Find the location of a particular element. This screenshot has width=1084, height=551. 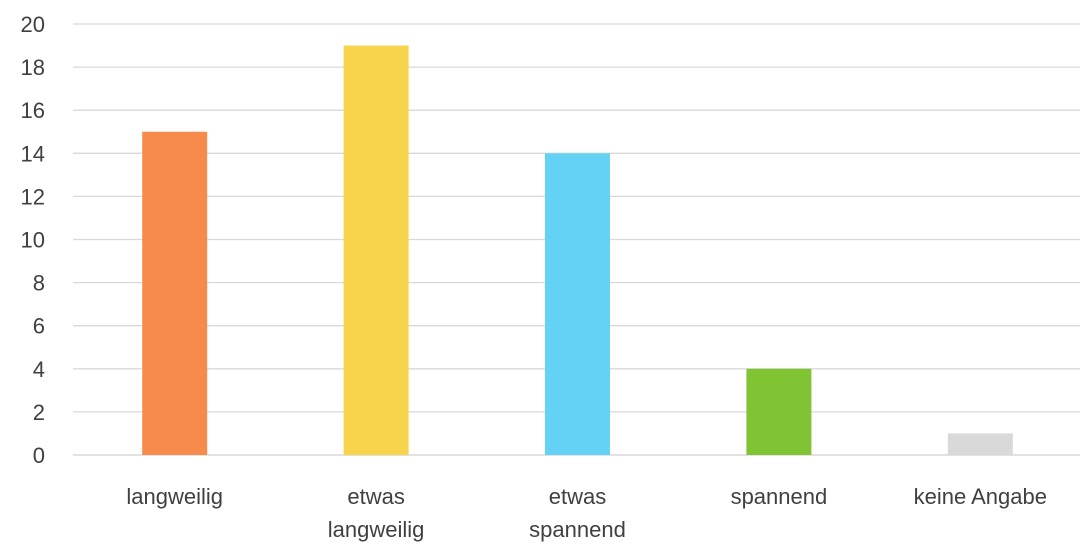

y-tick-label: 12 is located at coordinates (33, 196).